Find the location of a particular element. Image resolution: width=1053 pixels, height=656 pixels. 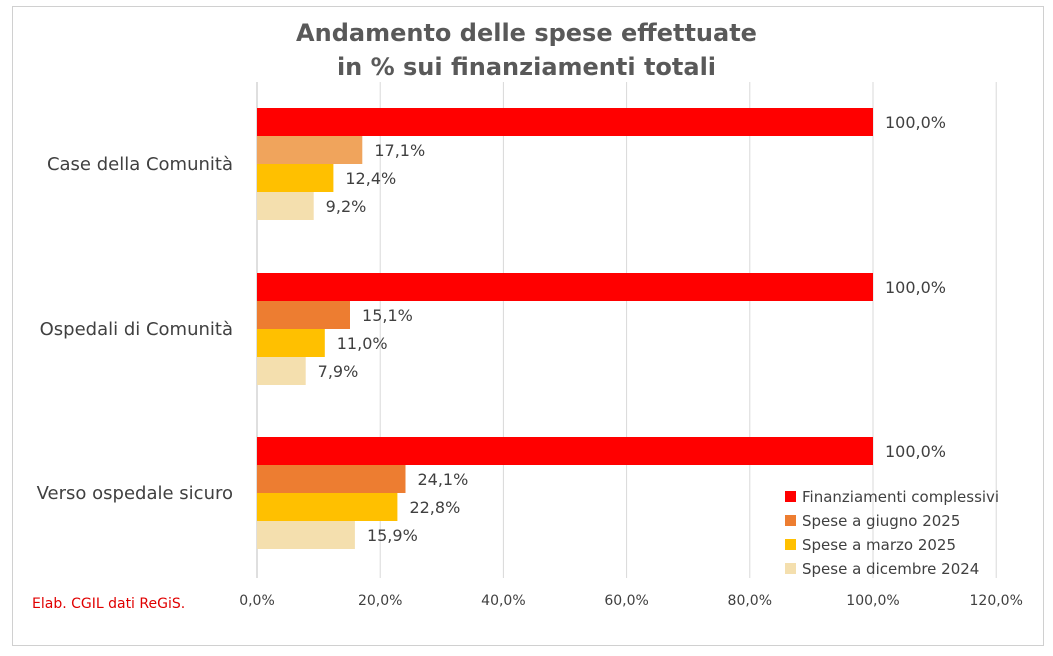

x-tick-label-1: 20,0% is located at coordinates (380, 601).